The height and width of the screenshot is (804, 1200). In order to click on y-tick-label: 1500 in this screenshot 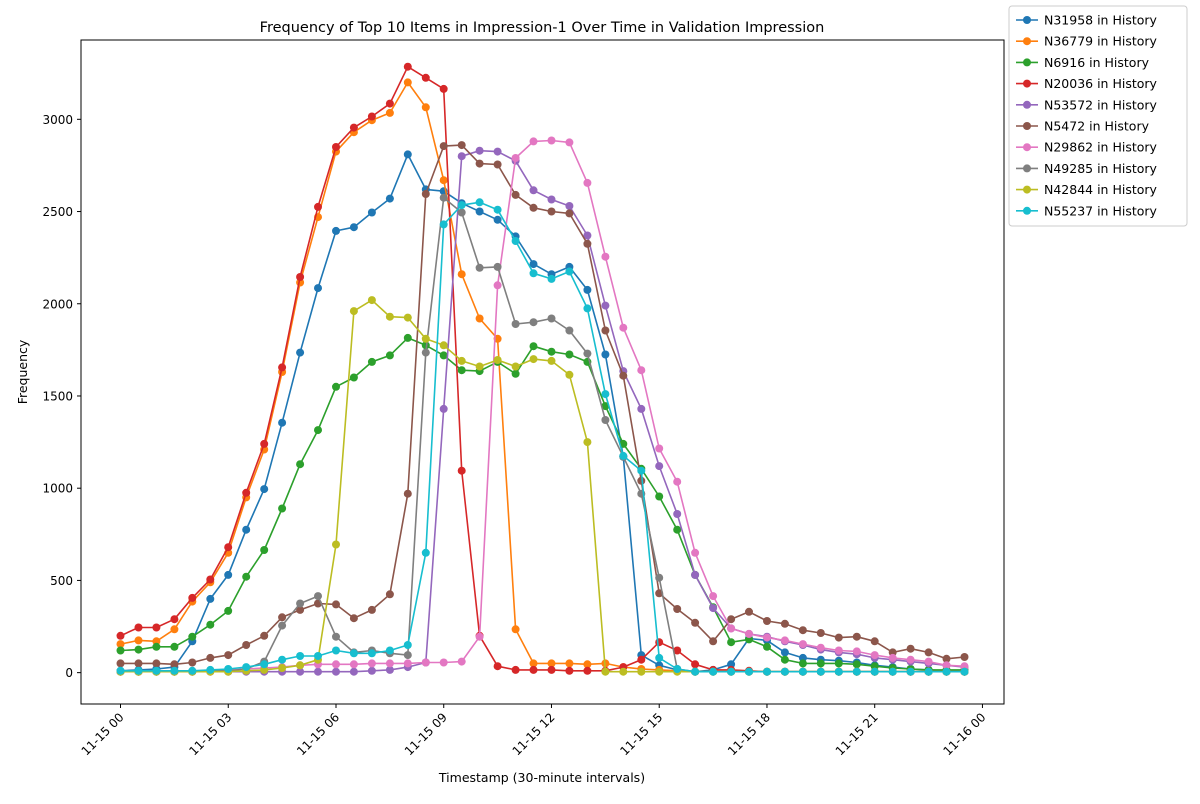, I will do `click(57, 396)`.